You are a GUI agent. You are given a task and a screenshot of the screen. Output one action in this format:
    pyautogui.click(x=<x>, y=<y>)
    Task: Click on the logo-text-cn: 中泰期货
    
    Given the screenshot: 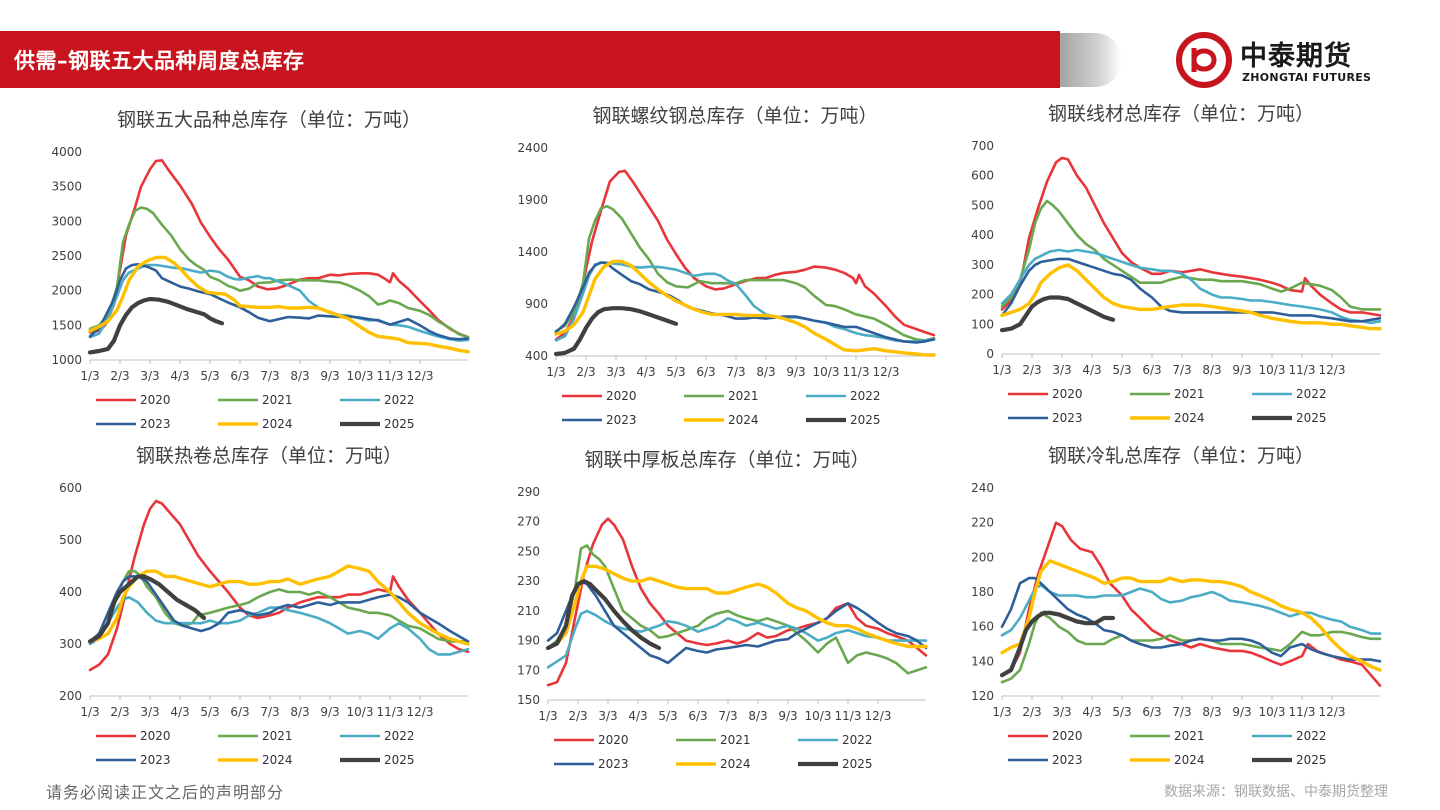 What is the action you would take?
    pyautogui.click(x=1296, y=56)
    